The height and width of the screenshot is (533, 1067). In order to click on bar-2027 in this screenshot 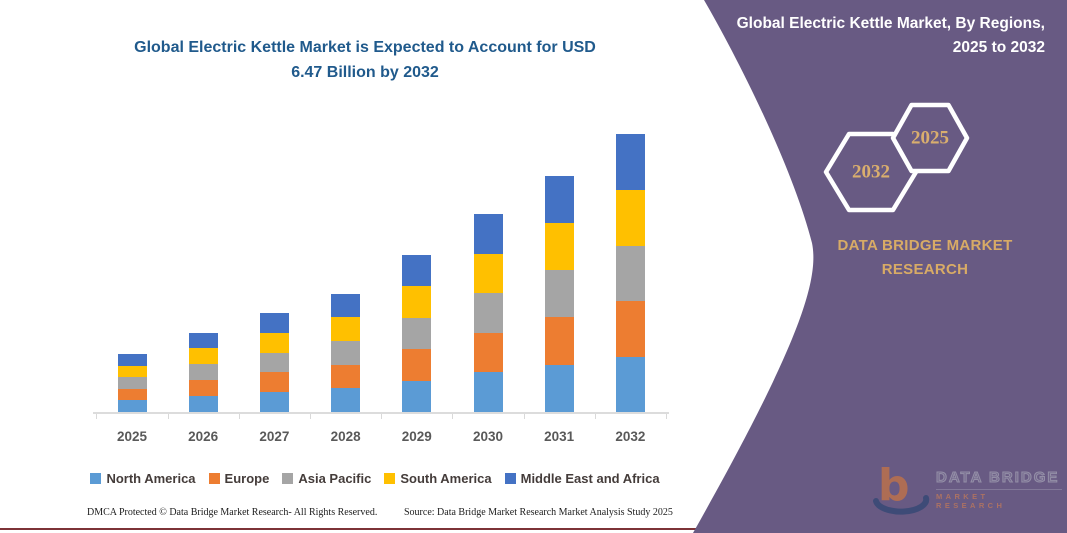, I will do `click(274, 362)`.